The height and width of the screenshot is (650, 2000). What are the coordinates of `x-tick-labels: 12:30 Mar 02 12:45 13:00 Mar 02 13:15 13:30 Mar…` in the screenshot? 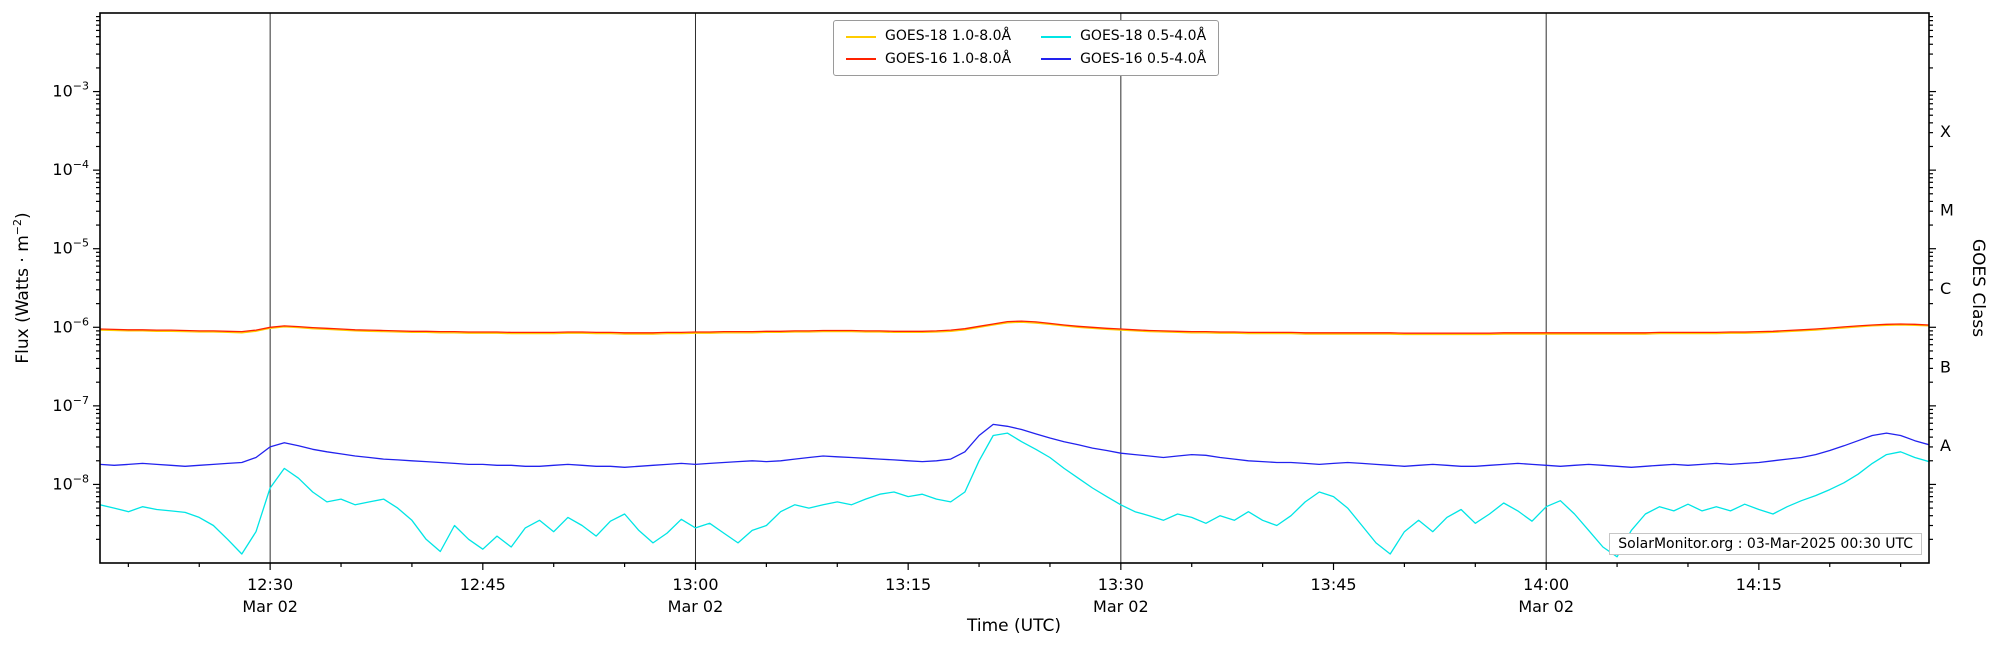 It's located at (1012, 595).